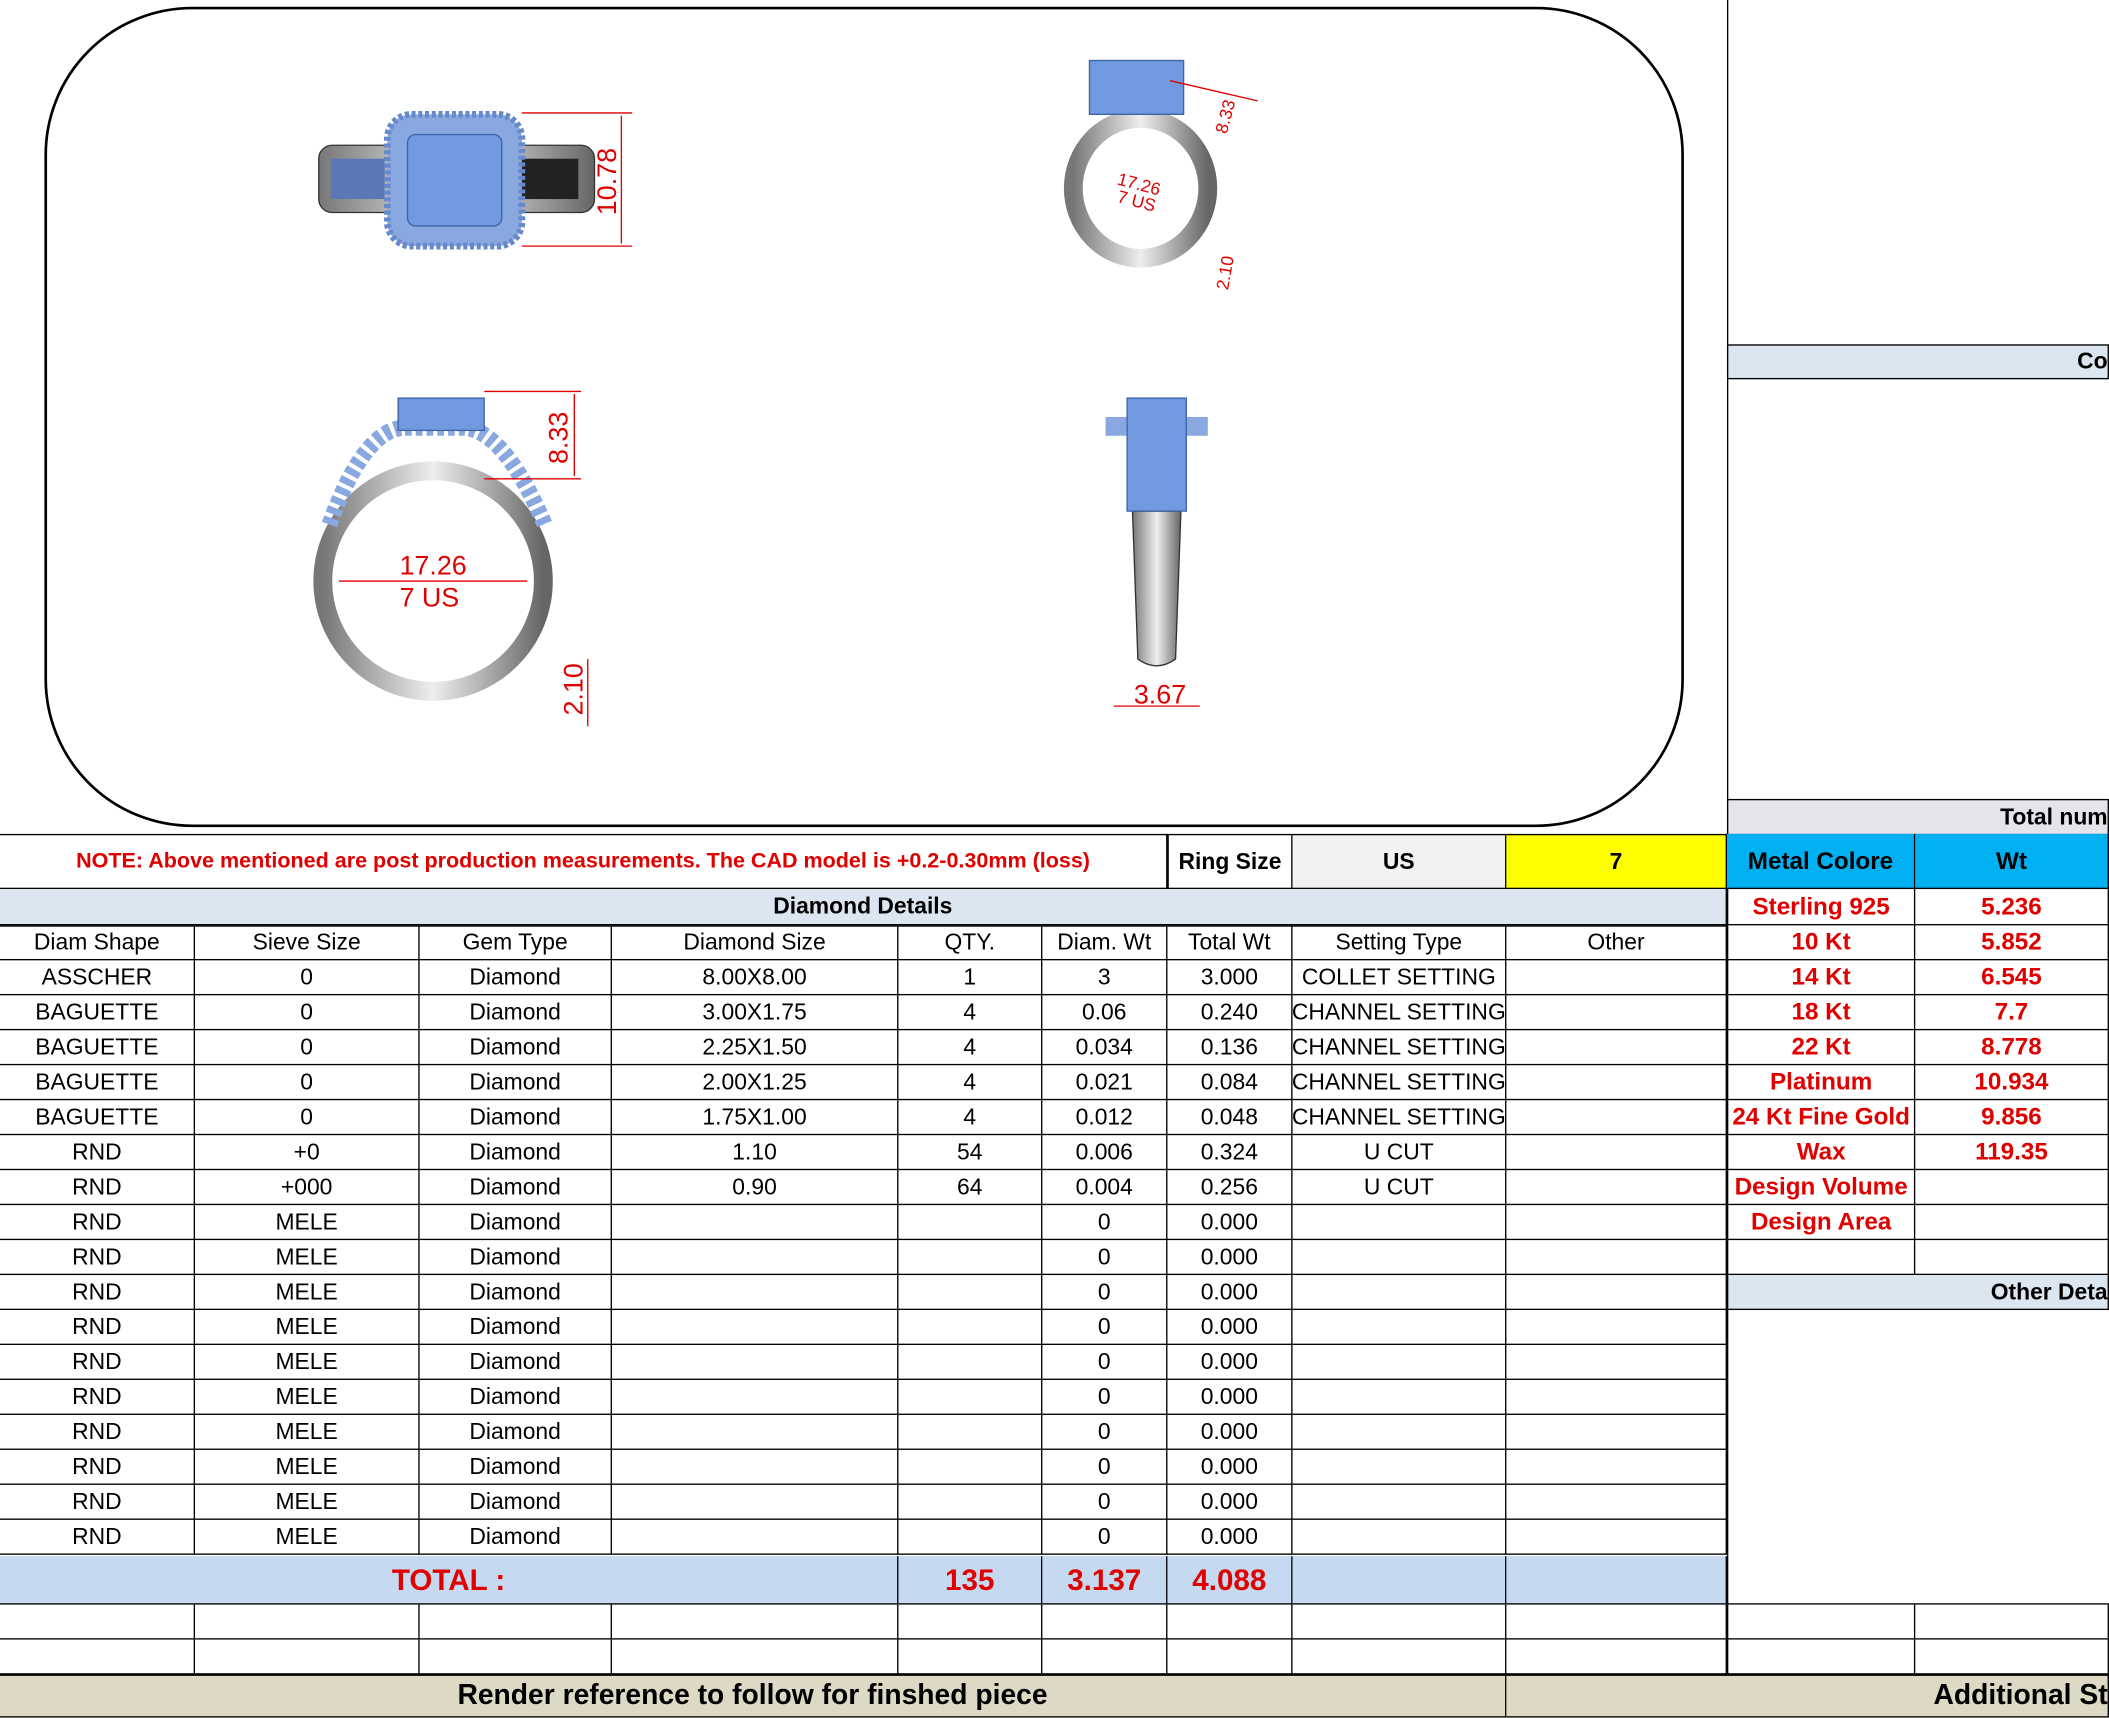 This screenshot has height=1718, width=2109. What do you see at coordinates (1821, 1013) in the screenshot?
I see `metal-name: 18 Kt` at bounding box center [1821, 1013].